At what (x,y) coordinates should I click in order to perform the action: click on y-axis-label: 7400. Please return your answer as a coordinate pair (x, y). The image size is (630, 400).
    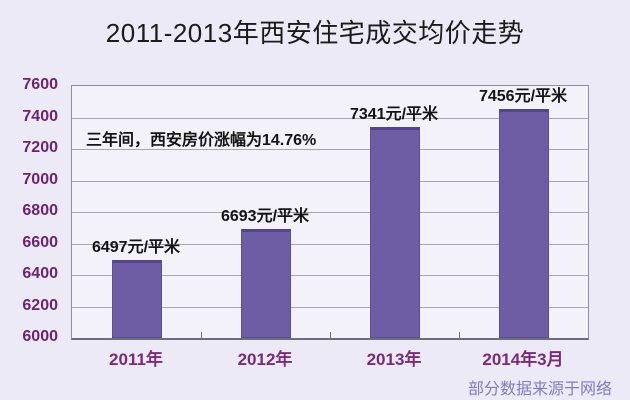
    Looking at the image, I should click on (40, 116).